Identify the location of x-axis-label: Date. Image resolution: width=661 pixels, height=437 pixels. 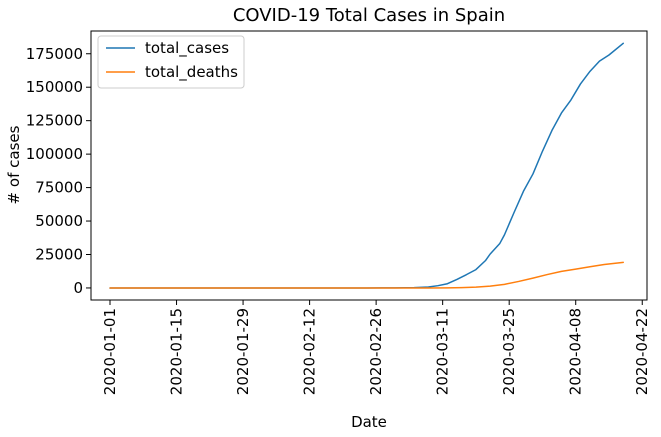
(369, 422).